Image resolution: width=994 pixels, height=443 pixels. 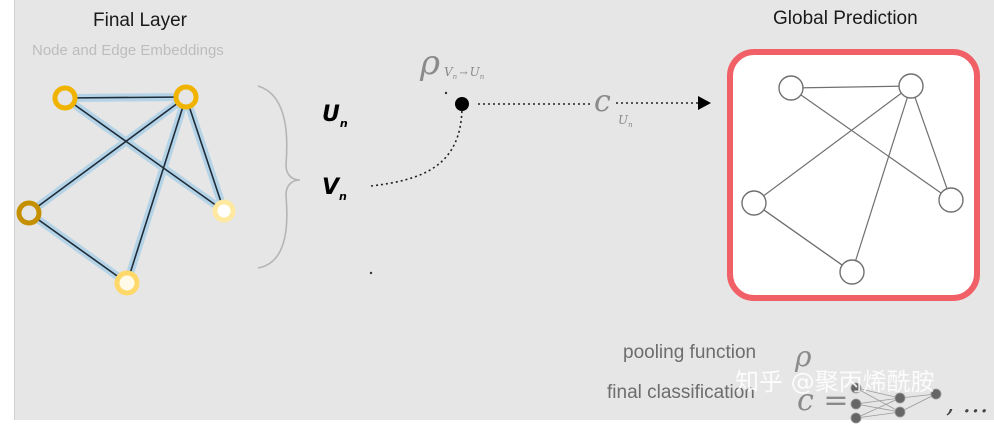 What do you see at coordinates (822, 400) in the screenshot?
I see `class-symbol: c =` at bounding box center [822, 400].